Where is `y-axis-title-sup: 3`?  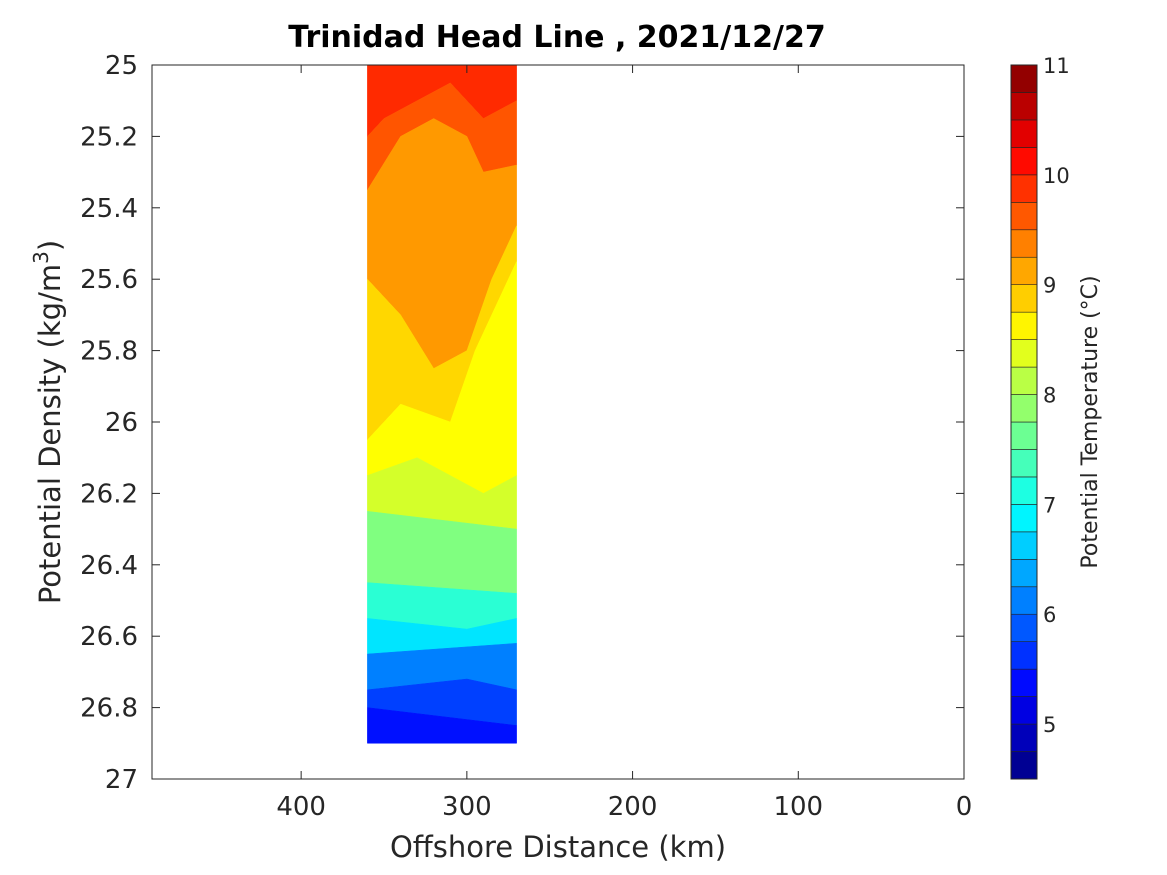
y-axis-title-sup: 3 is located at coordinates (41, 257).